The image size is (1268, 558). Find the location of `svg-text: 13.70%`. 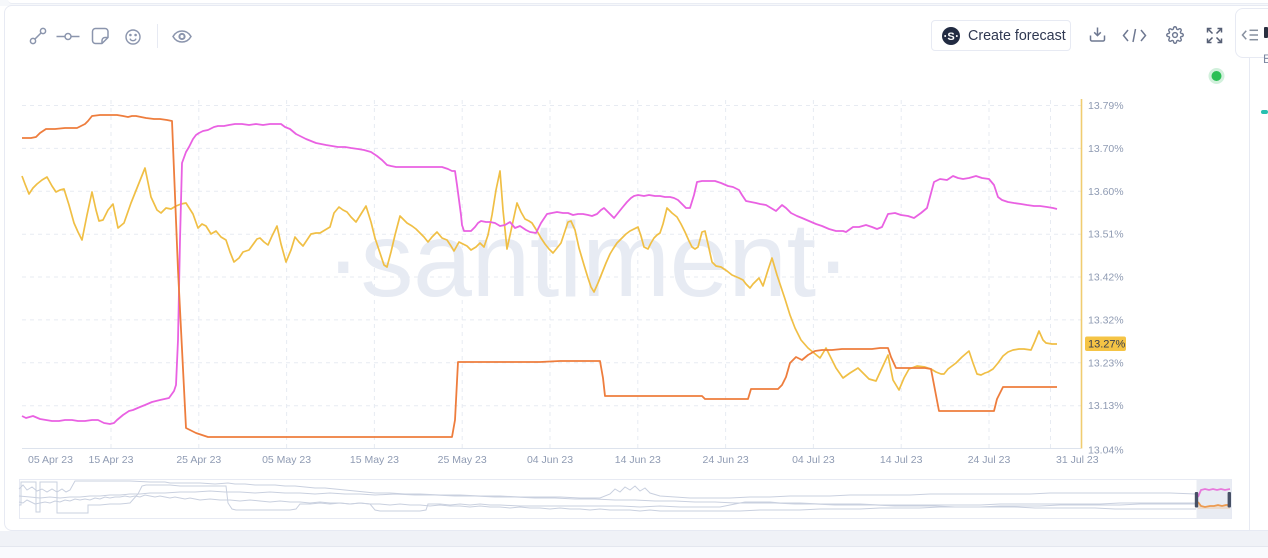

svg-text: 13.70% is located at coordinates (1106, 149).